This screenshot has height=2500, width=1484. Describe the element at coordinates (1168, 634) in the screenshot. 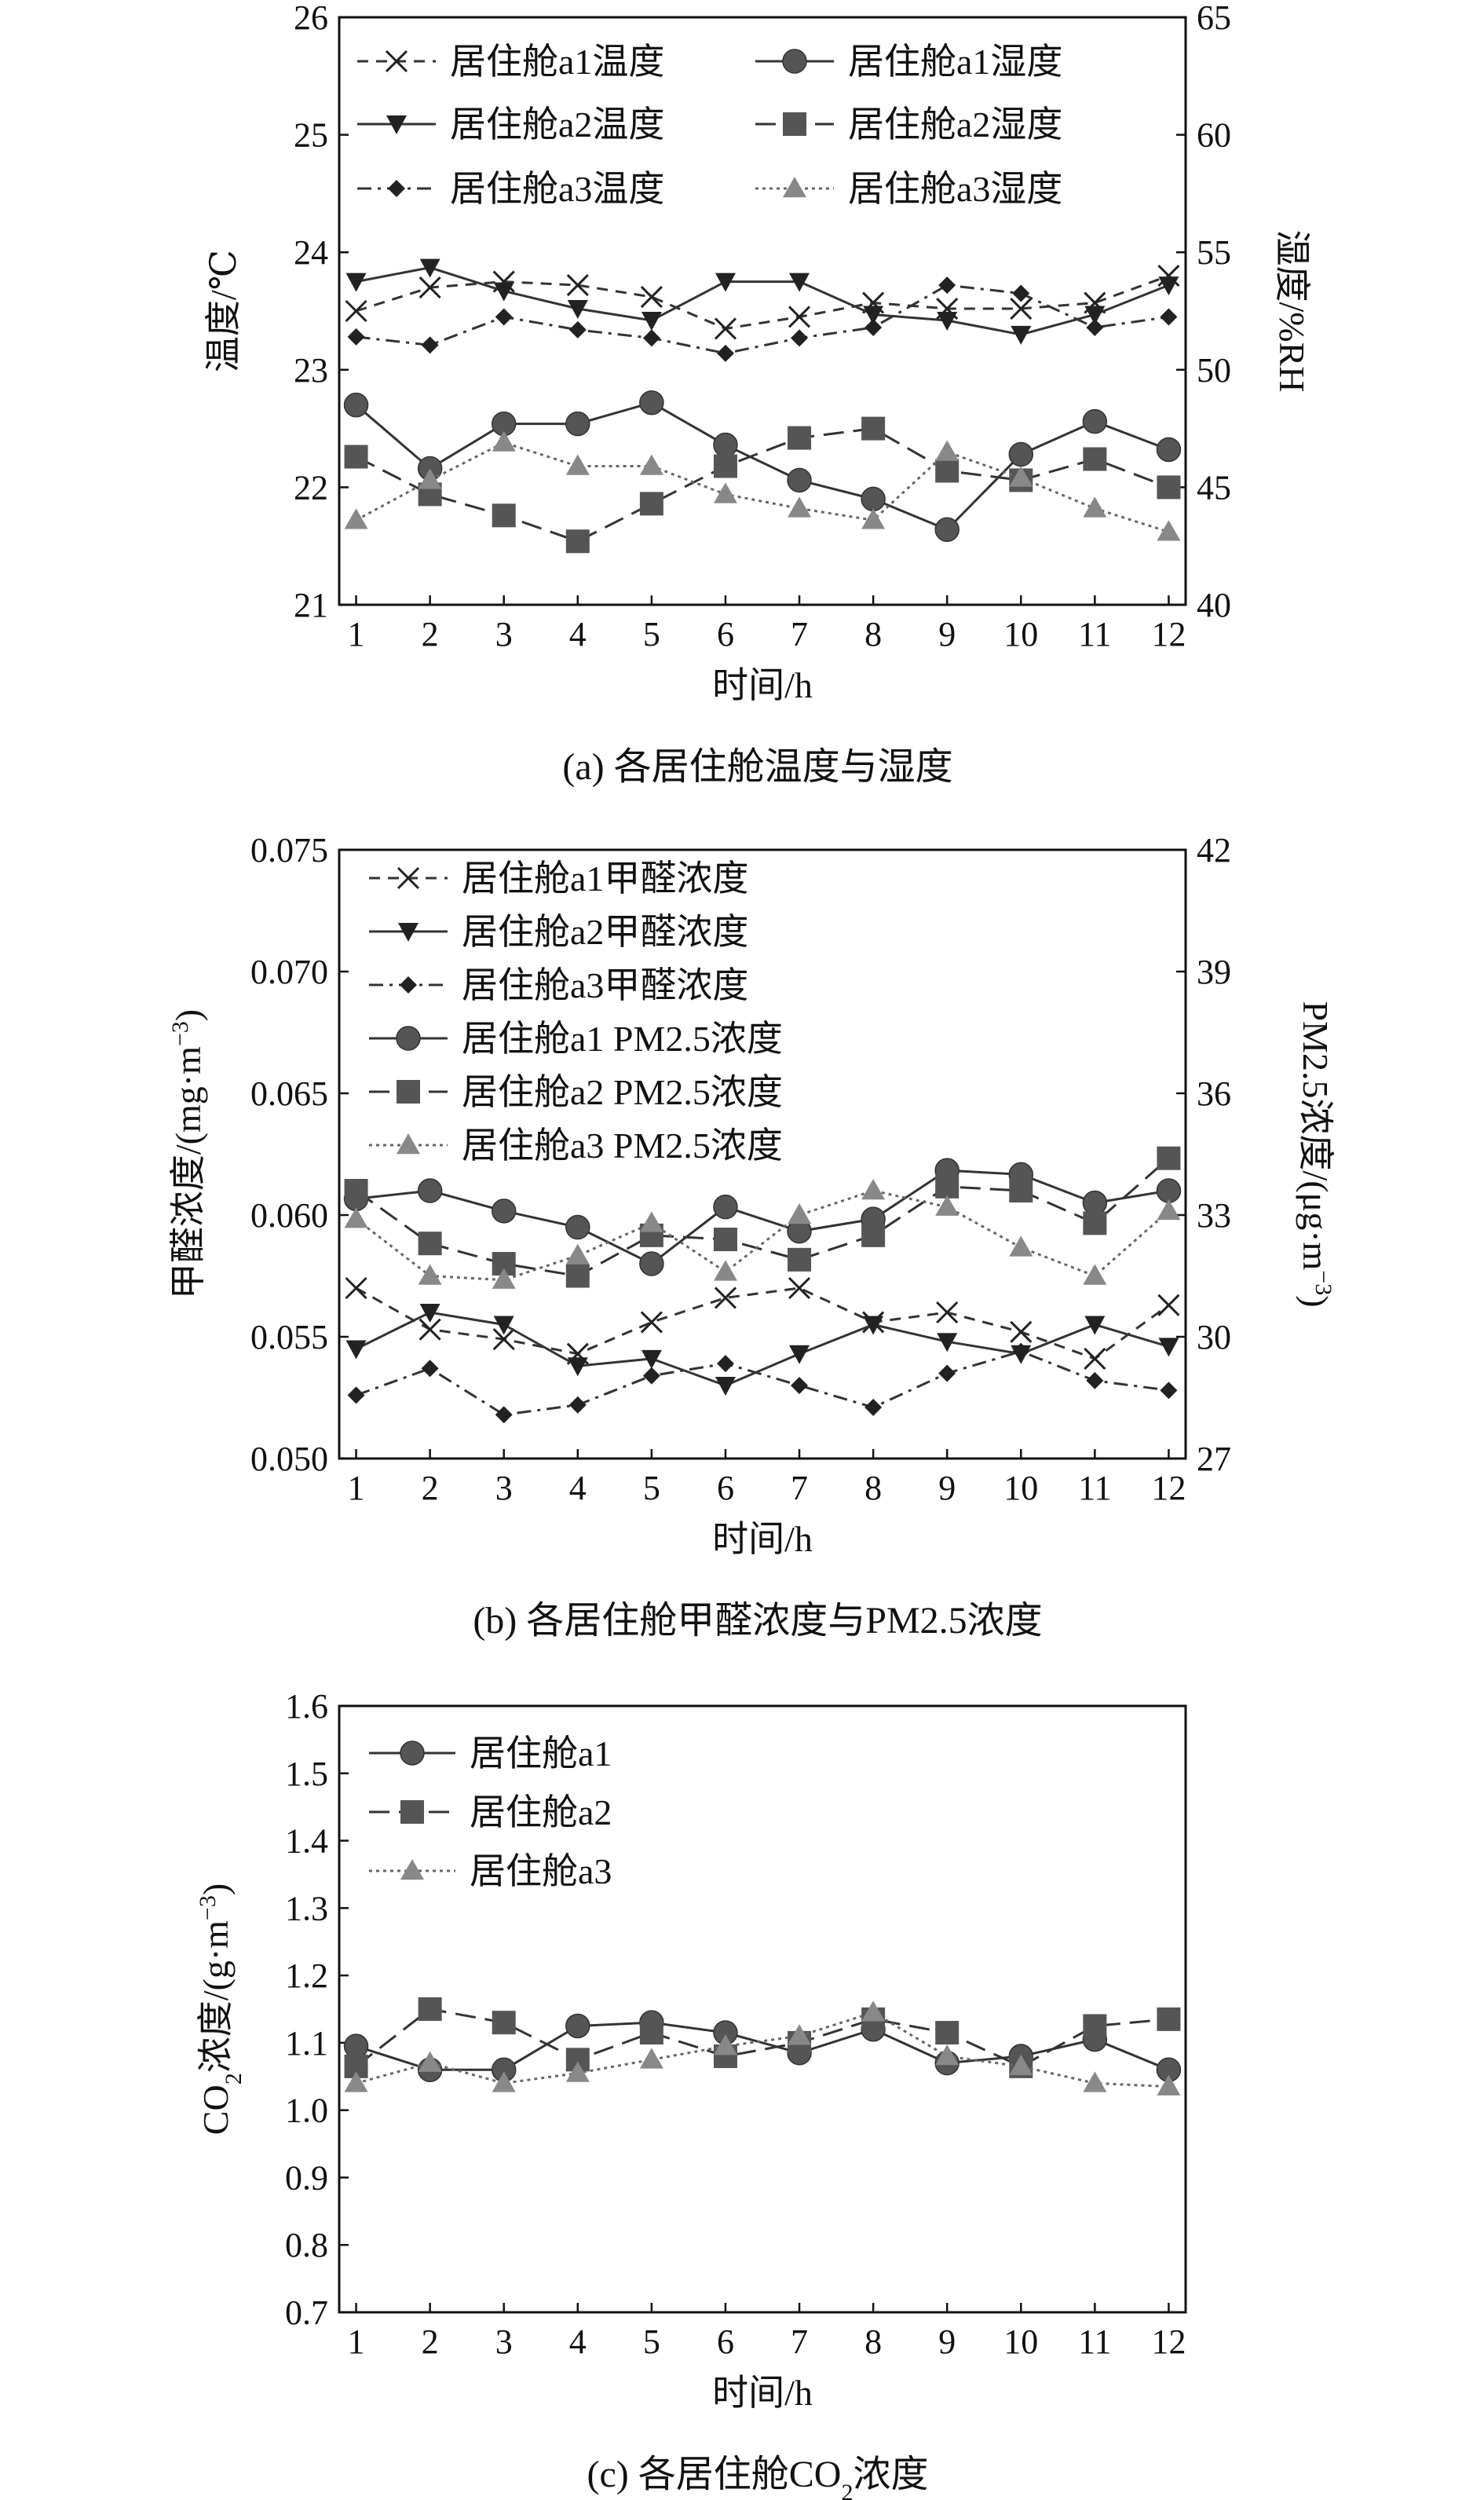

I see `x-tick-label: 12` at that location.